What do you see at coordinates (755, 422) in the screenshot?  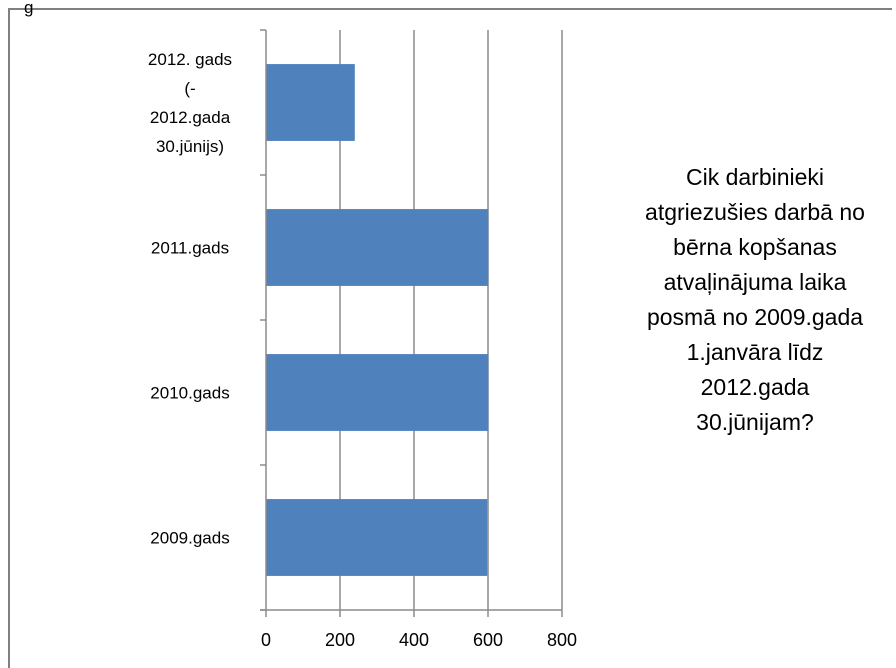 I see `chart-title-line: 30.jūnijam?` at bounding box center [755, 422].